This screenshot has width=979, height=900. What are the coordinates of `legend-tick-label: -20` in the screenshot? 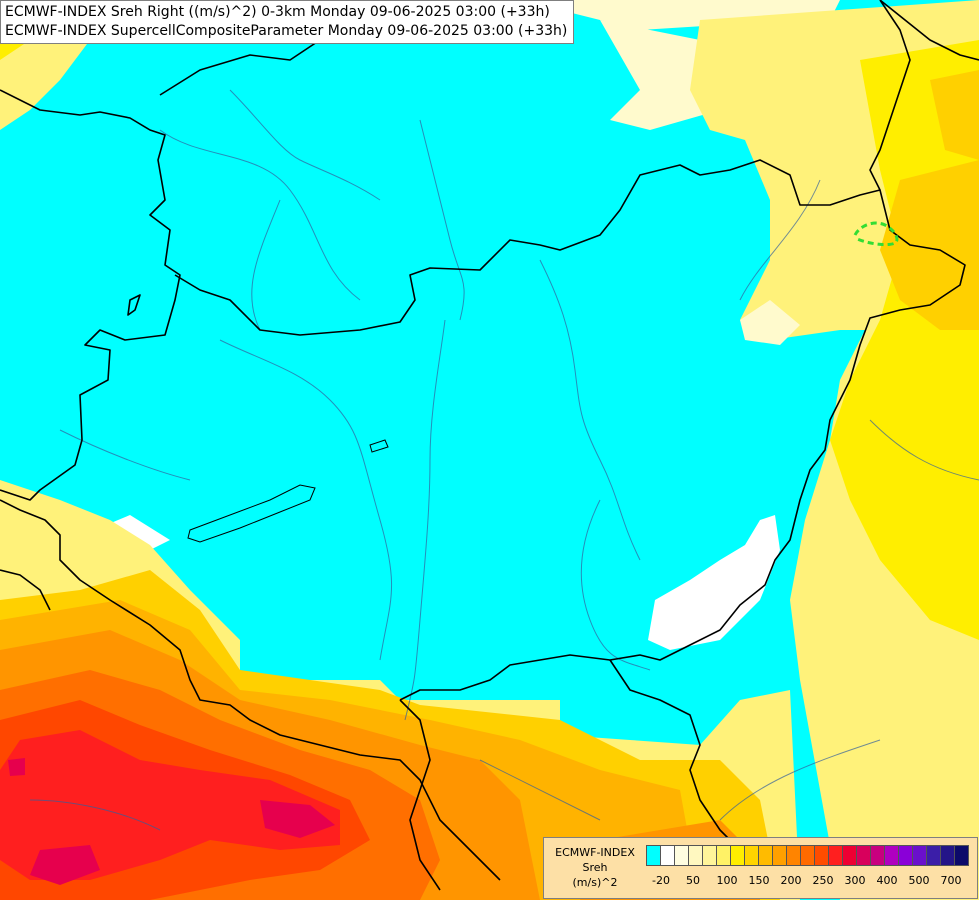 It's located at (661, 880).